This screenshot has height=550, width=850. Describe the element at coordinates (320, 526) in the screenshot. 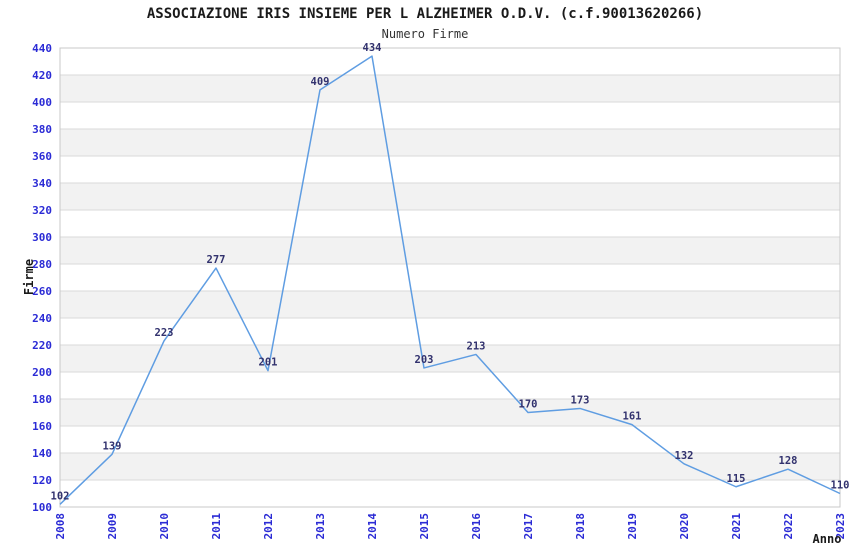

I see `x-tick-label: 2013` at that location.